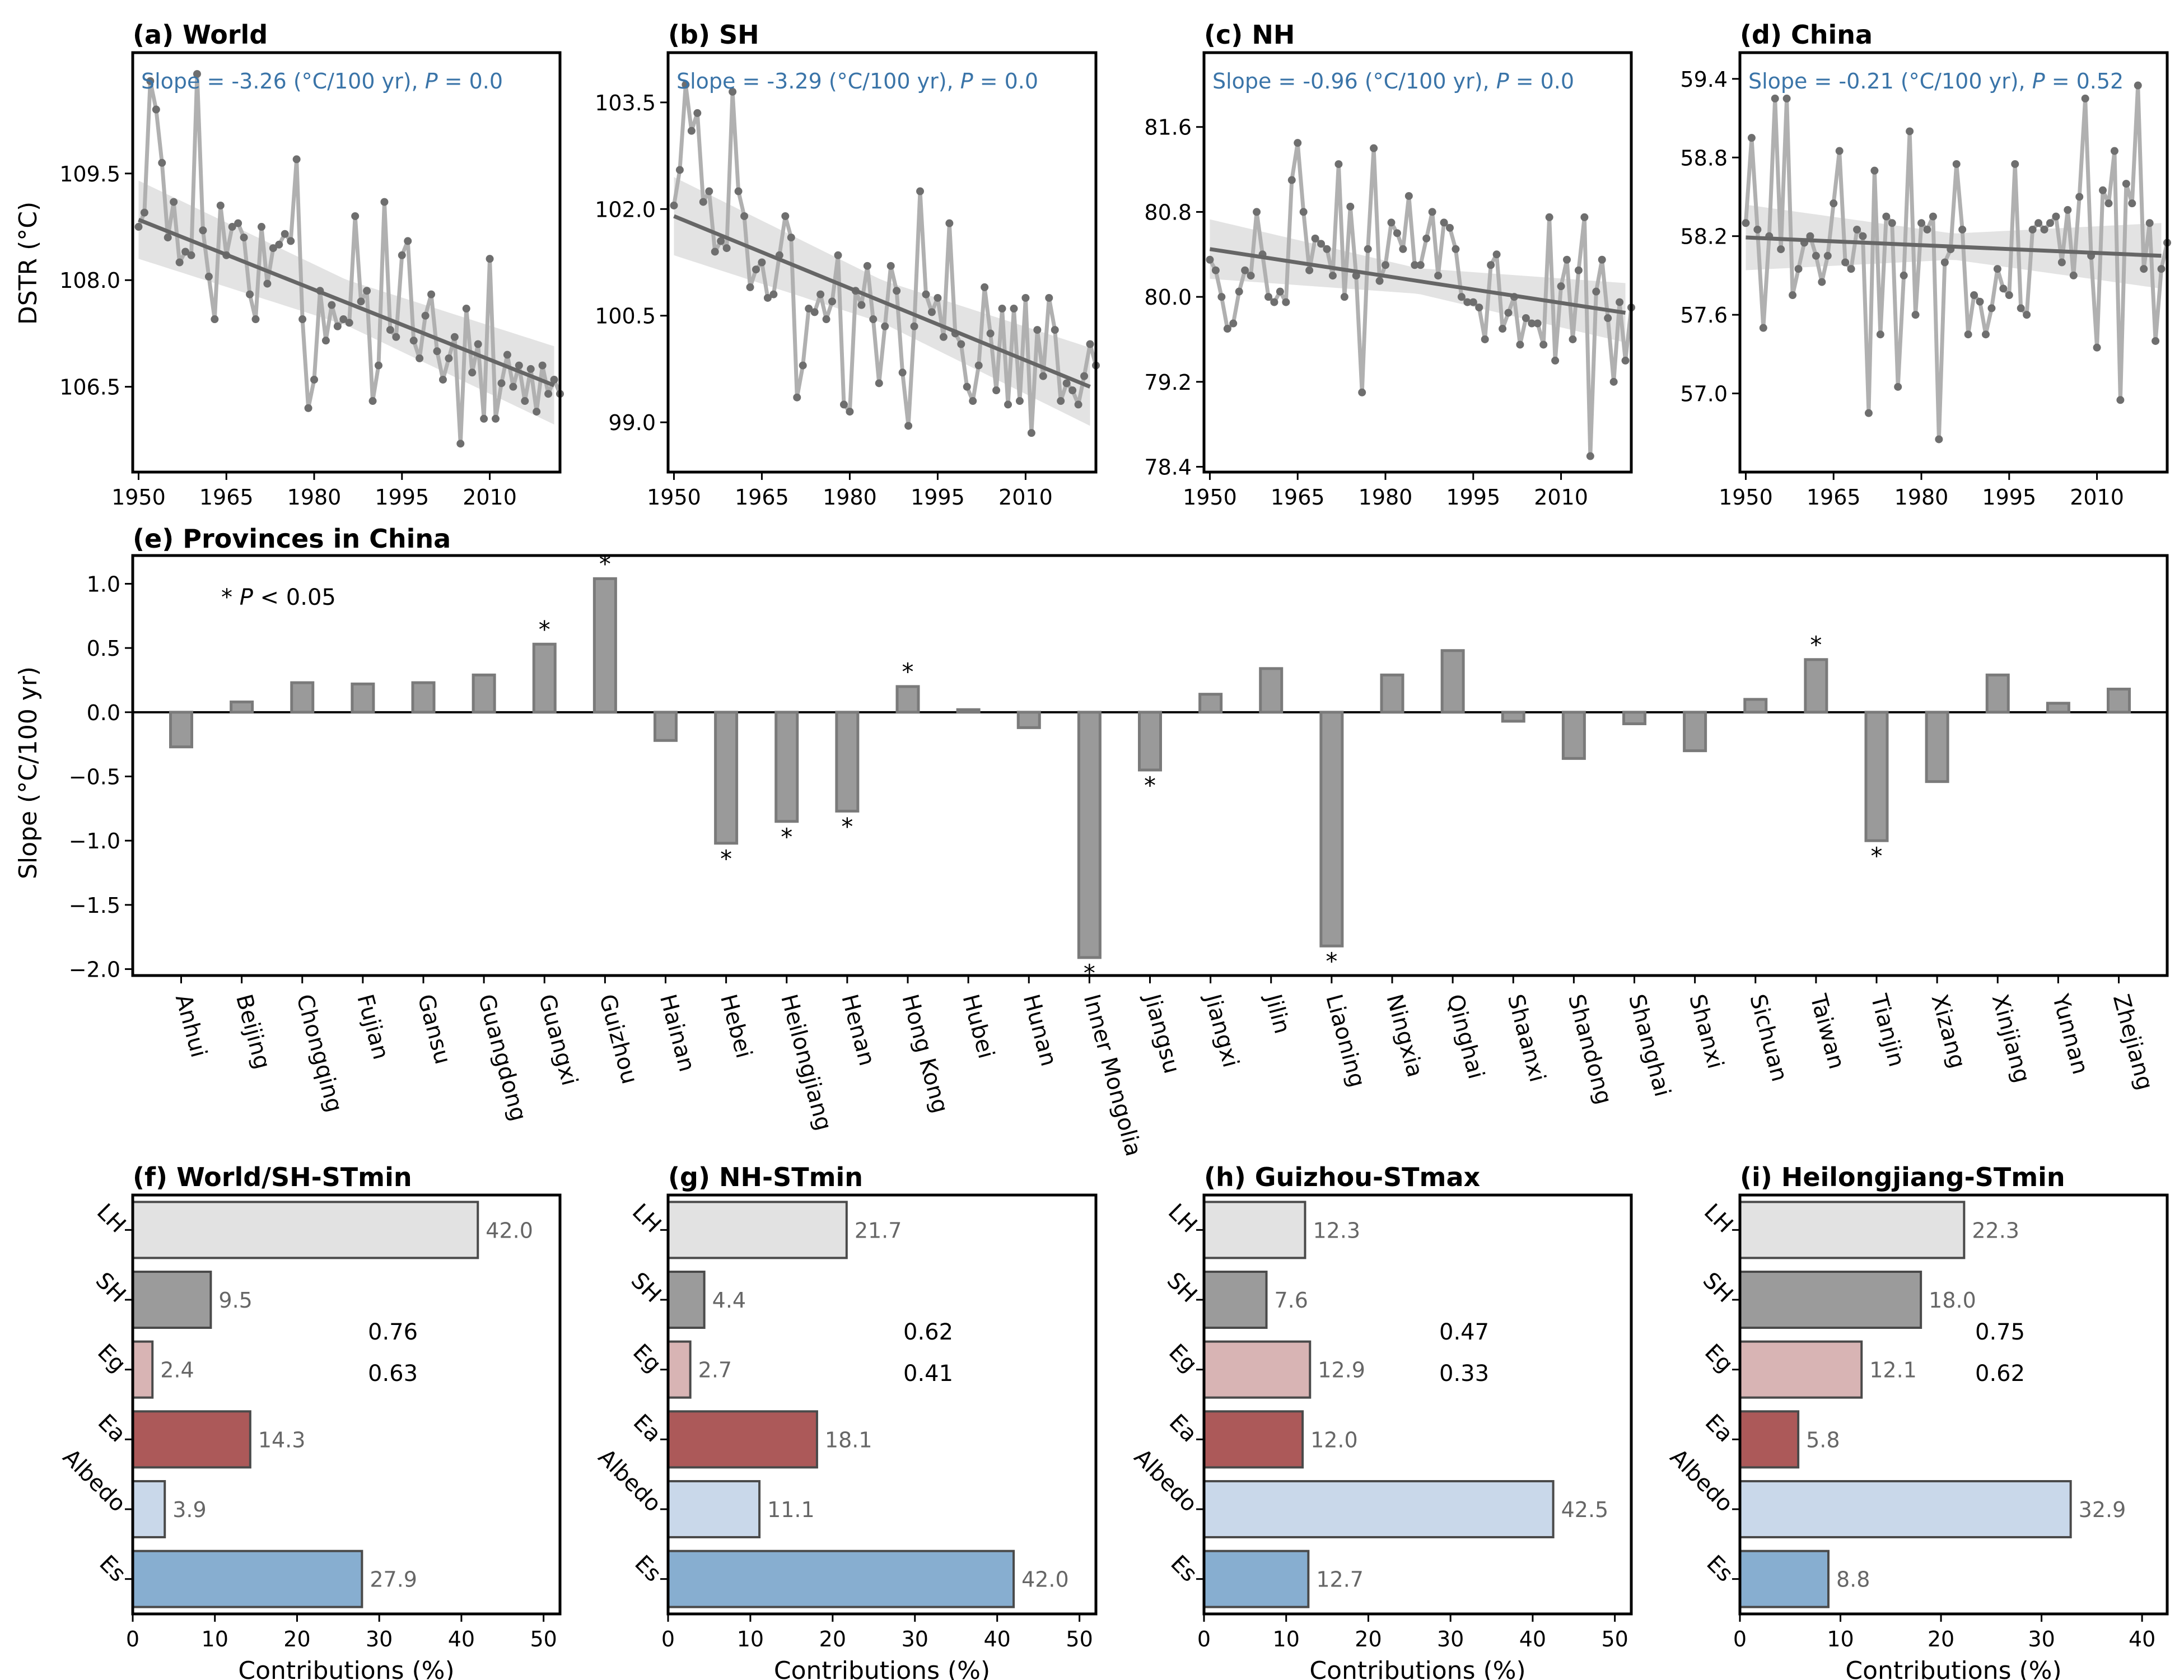 This screenshot has width=2184, height=1680. I want to click on y-tick-label: LH, so click(1719, 1219).